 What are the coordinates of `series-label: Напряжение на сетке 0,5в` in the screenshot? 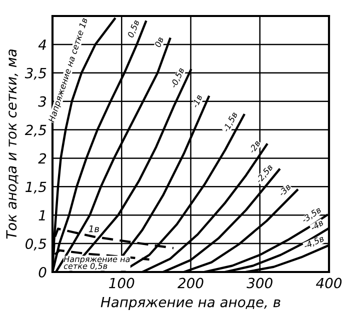 It's located at (97, 263).